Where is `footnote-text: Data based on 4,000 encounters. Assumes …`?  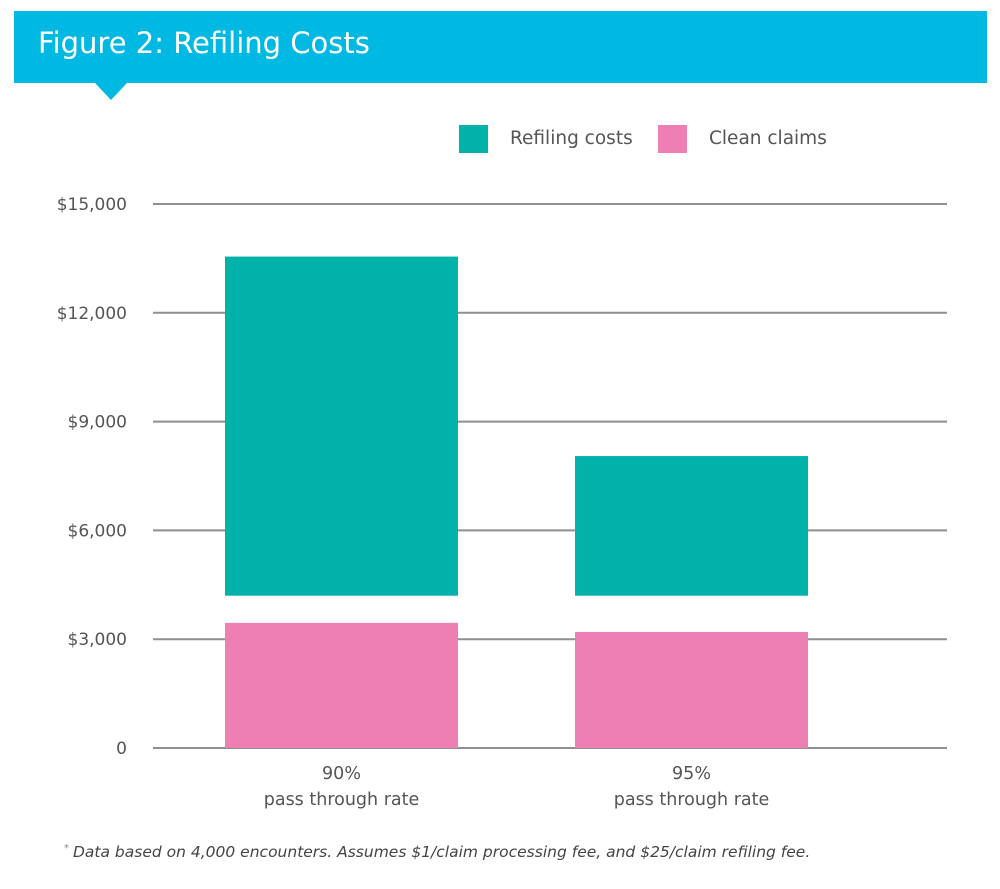 footnote-text: Data based on 4,000 encounters. Assumes … is located at coordinates (442, 852).